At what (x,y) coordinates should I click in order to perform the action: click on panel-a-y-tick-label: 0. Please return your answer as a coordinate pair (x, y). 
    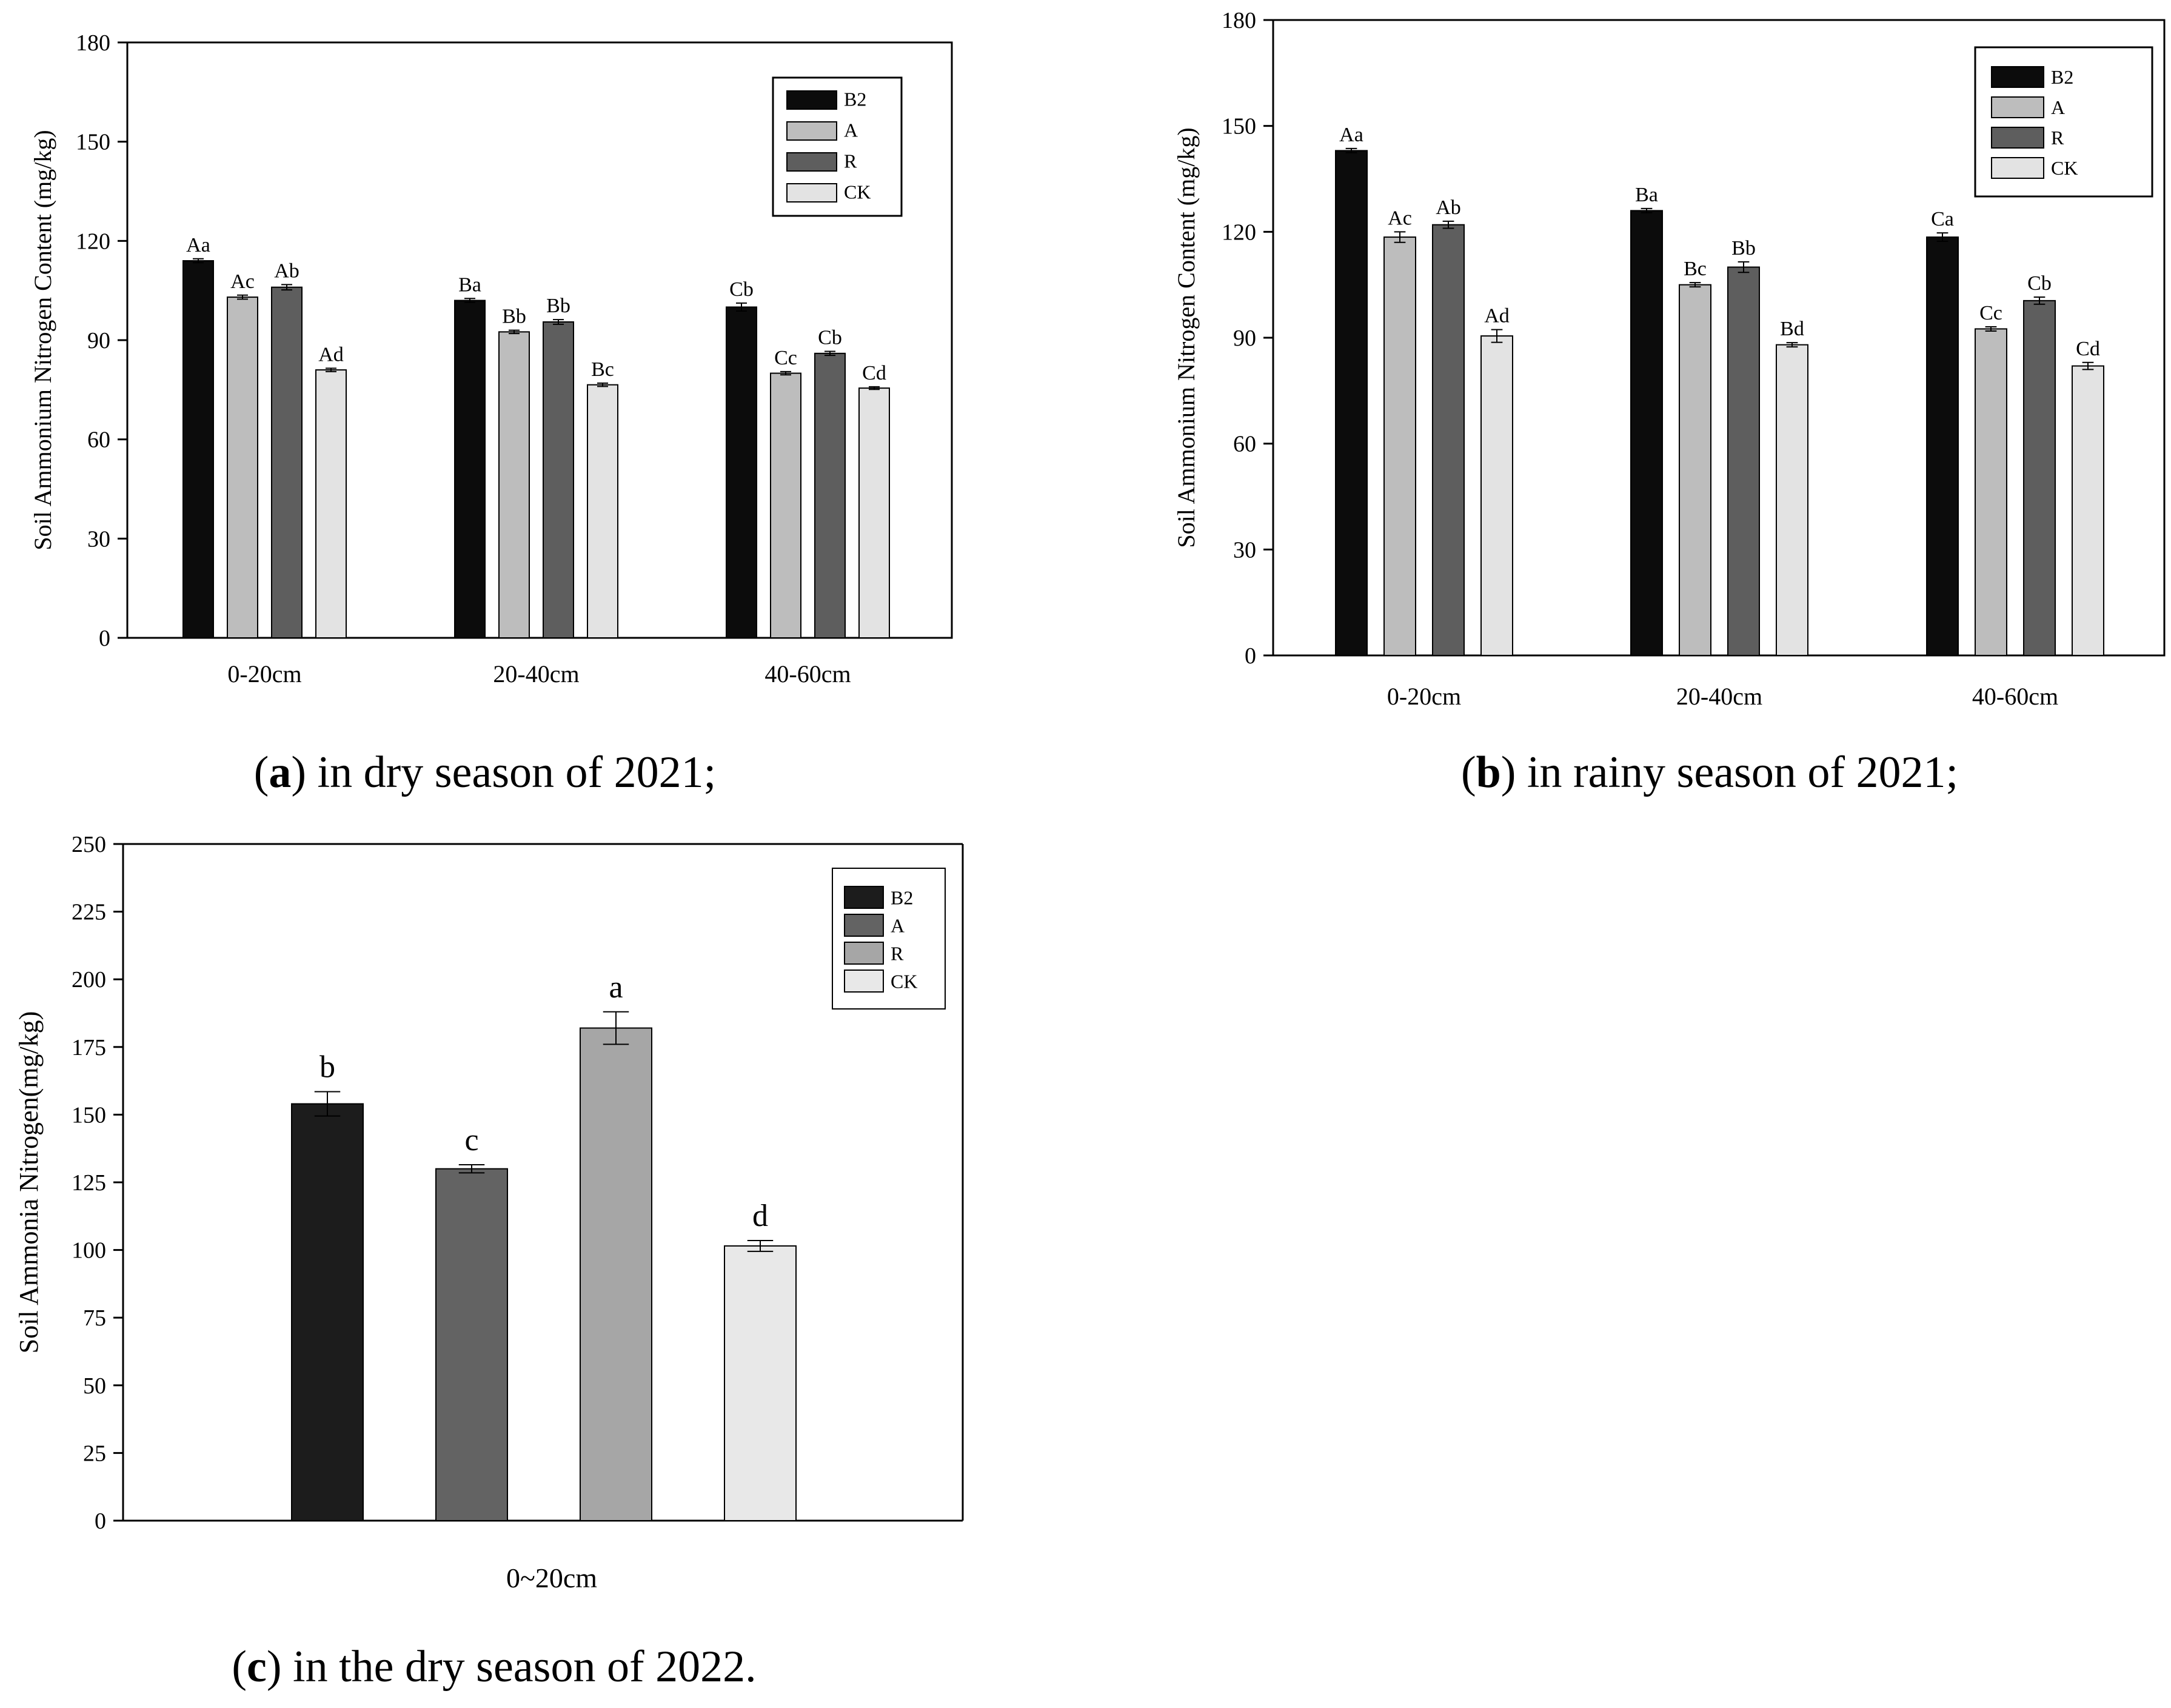
    Looking at the image, I should click on (104, 639).